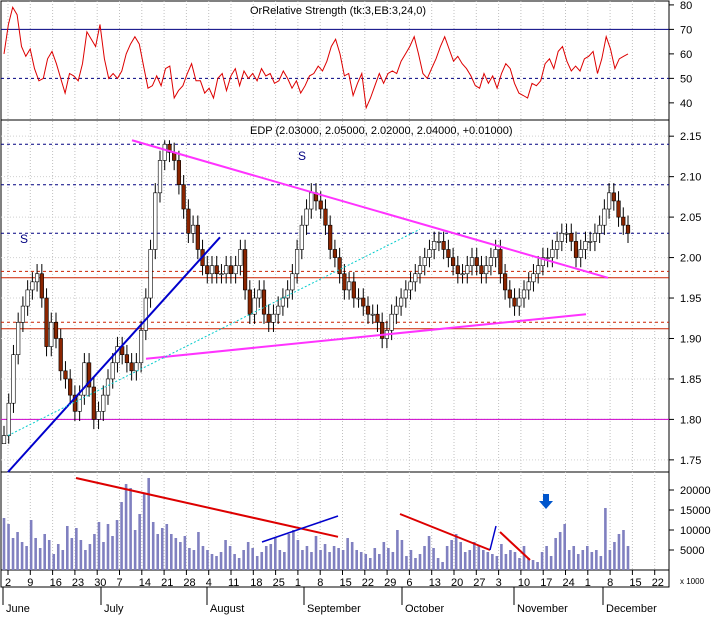 The image size is (725, 617). I want to click on price-tick-label: 1.90, so click(690, 339).